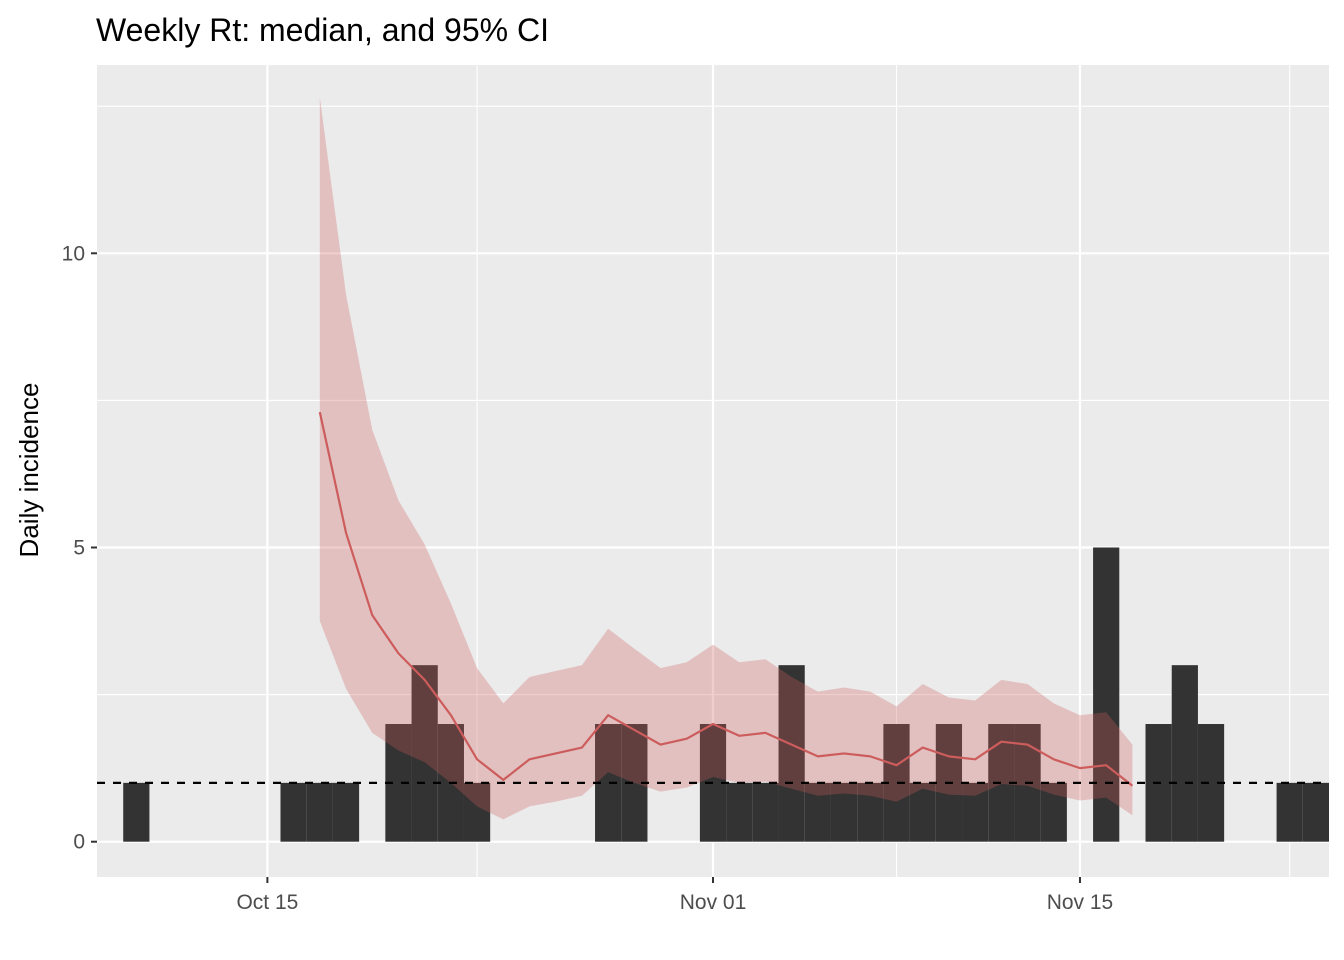 The height and width of the screenshot is (960, 1344). Describe the element at coordinates (79, 842) in the screenshot. I see `y-tick-label: 0` at that location.